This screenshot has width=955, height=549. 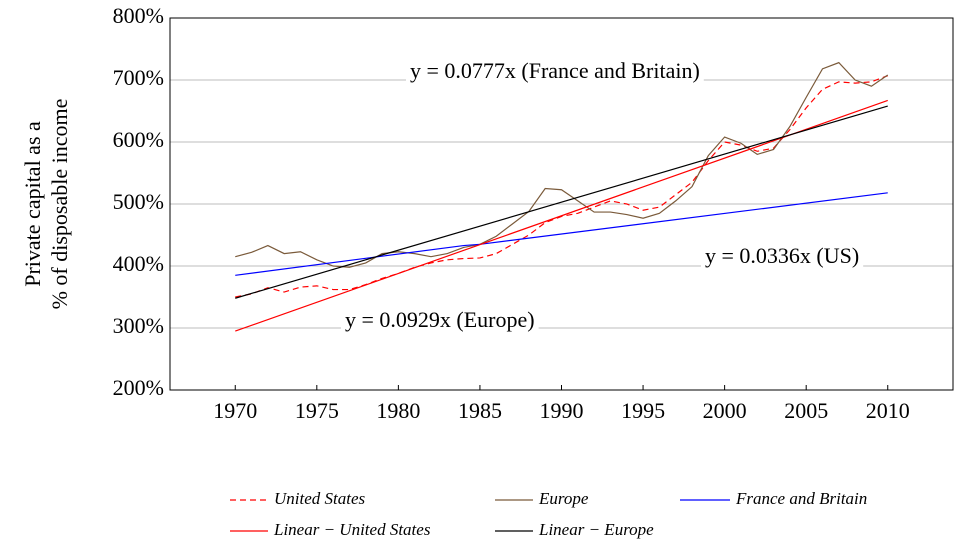 I want to click on annotation: y = 0.0777x (France and Britain), so click(x=555, y=70).